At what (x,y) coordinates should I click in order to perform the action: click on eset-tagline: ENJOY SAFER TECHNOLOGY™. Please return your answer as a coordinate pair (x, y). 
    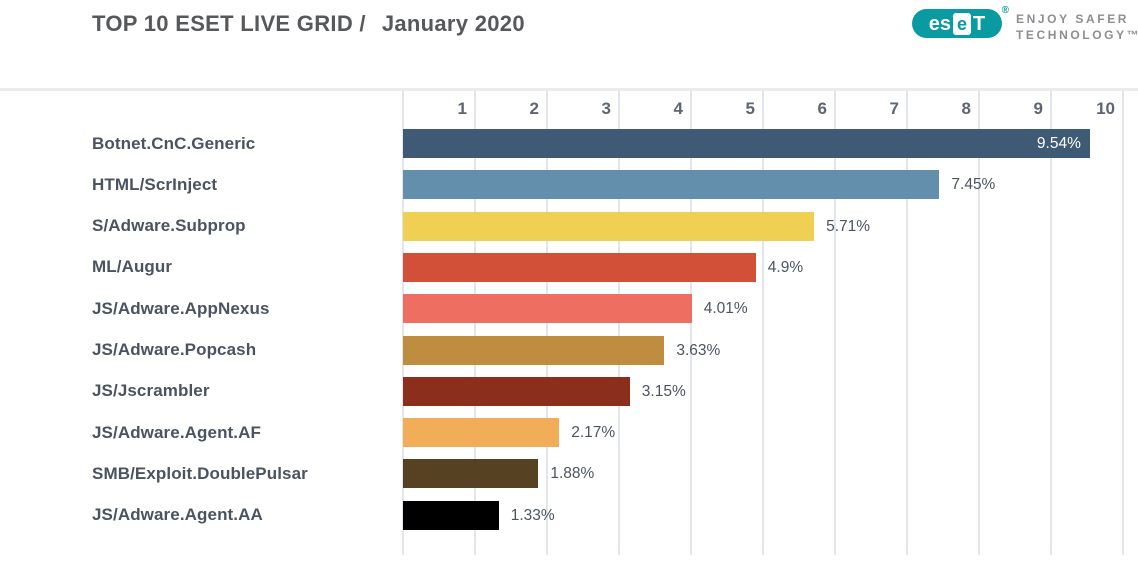
    Looking at the image, I should click on (1077, 23).